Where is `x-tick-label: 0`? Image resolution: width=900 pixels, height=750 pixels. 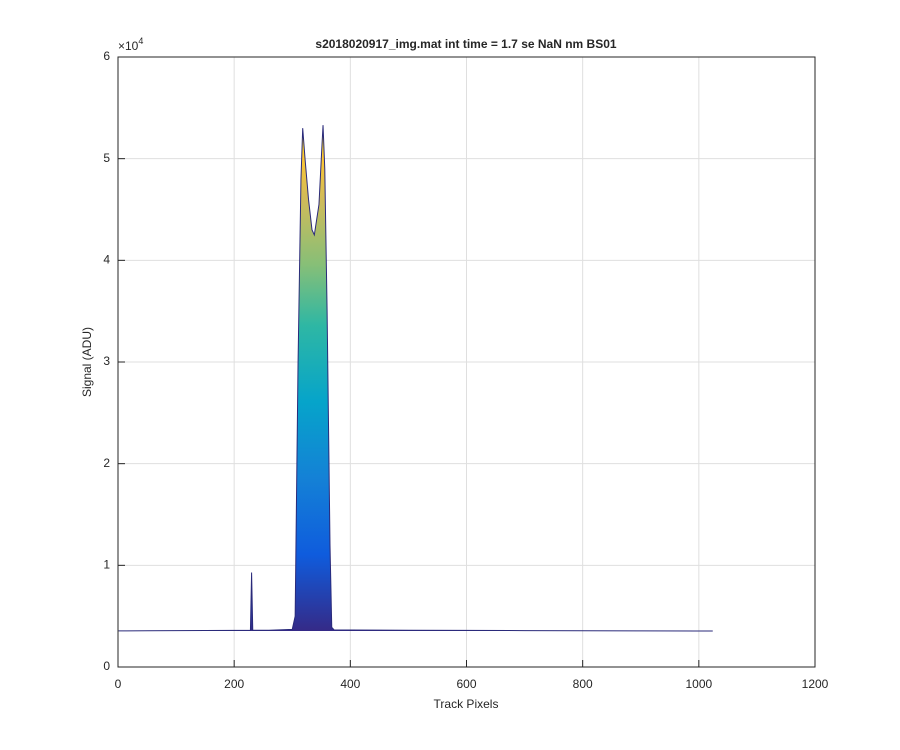 x-tick-label: 0 is located at coordinates (118, 684).